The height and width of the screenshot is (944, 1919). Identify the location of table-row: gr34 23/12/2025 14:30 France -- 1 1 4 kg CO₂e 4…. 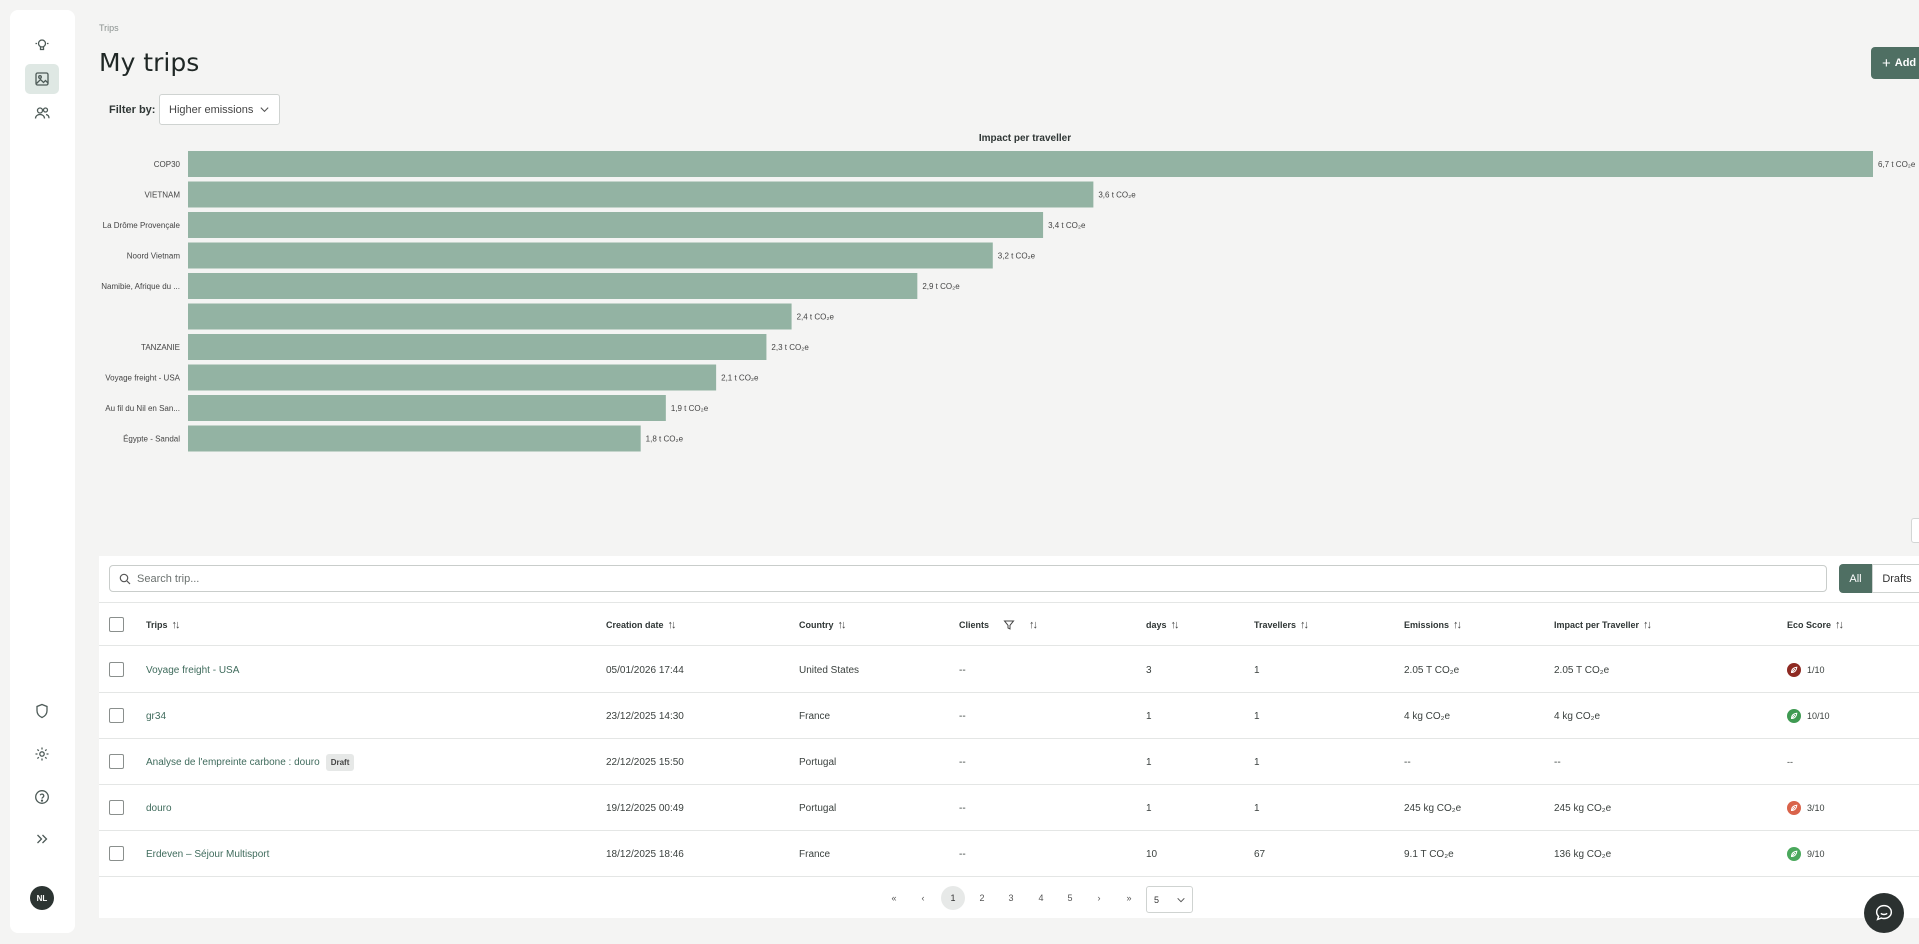
(1009, 716).